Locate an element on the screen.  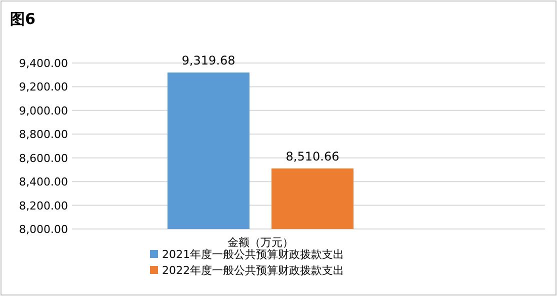
y-tick-label: 9,400.00 is located at coordinates (43, 63).